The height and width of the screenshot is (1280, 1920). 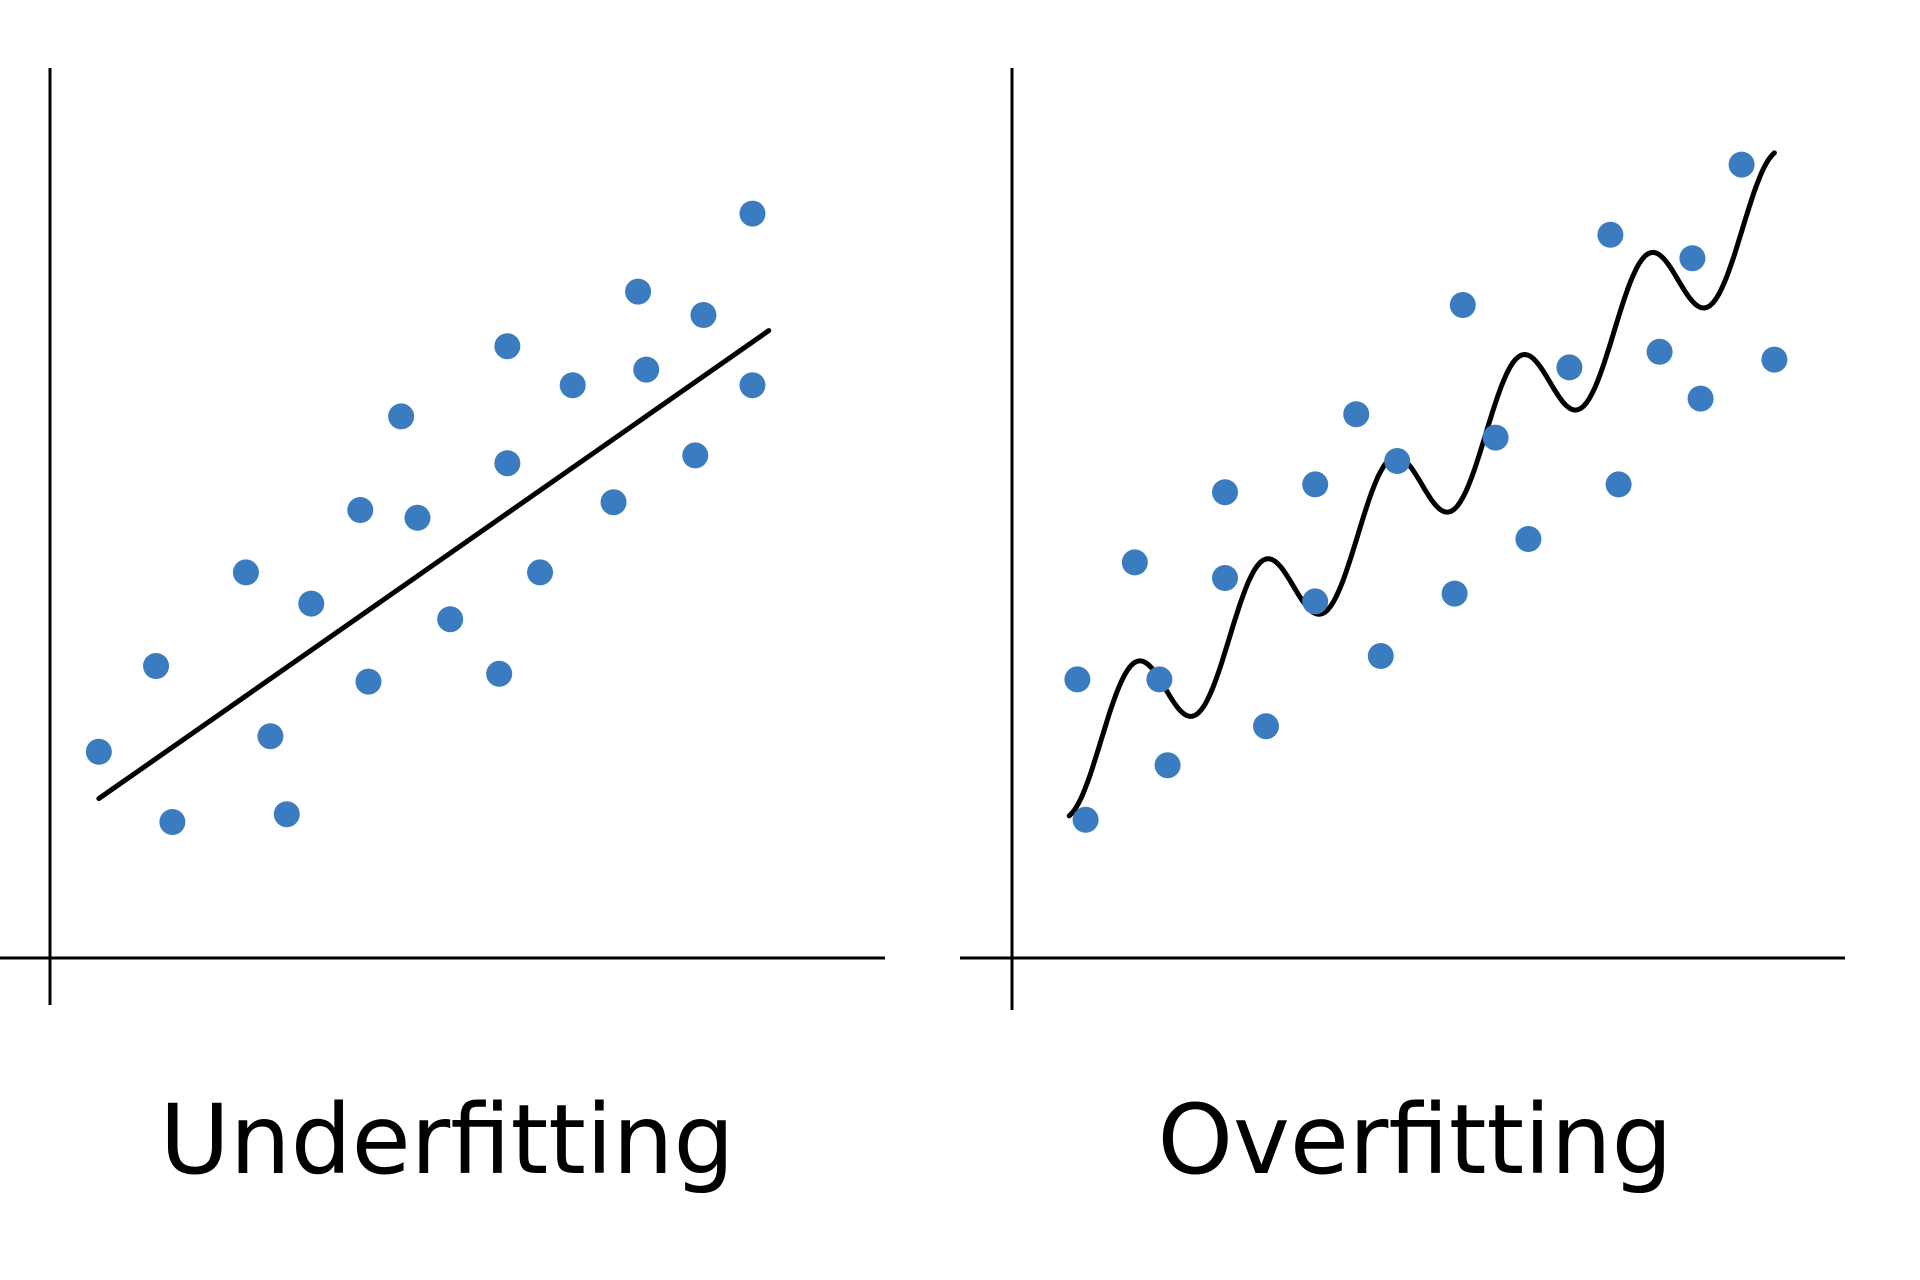 What do you see at coordinates (434, 565) in the screenshot?
I see `underfitting-linear-fit-line` at bounding box center [434, 565].